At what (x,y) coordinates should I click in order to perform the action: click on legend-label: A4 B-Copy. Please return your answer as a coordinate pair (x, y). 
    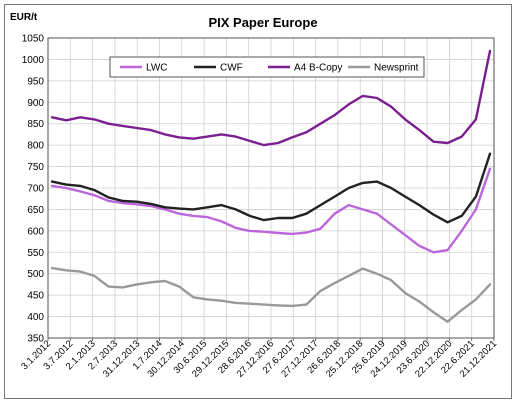
    Looking at the image, I should click on (318, 68).